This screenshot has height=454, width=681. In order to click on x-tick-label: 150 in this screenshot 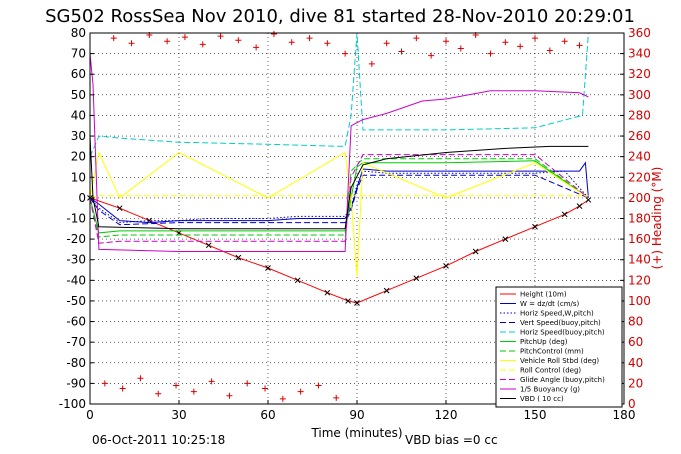, I will do `click(535, 415)`.